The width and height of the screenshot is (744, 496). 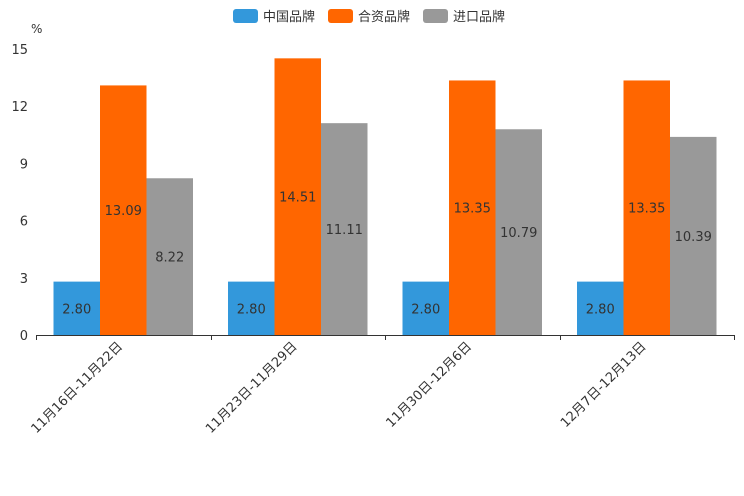 What do you see at coordinates (251, 387) in the screenshot?
I see `x-tick-label: 11月23日-11月29日` at bounding box center [251, 387].